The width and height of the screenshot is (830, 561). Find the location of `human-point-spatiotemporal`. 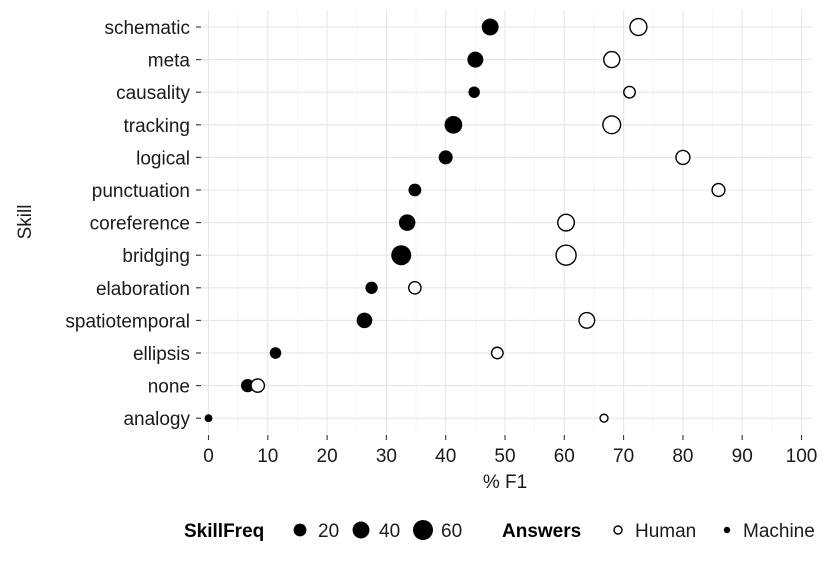

human-point-spatiotemporal is located at coordinates (587, 320).